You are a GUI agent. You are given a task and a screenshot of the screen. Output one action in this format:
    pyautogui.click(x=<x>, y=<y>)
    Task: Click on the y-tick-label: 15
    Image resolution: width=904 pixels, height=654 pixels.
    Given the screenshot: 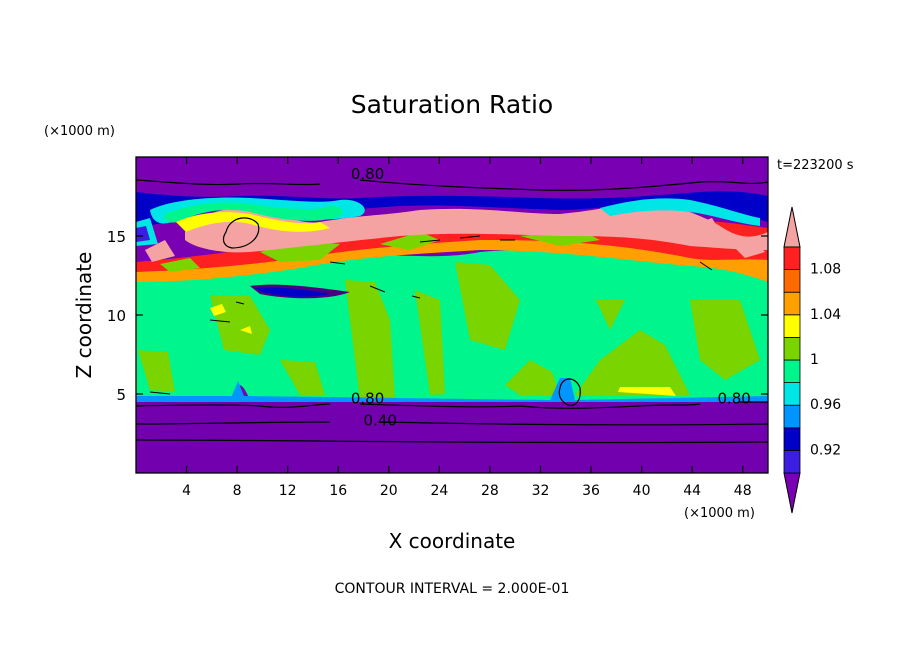 What is the action you would take?
    pyautogui.click(x=116, y=237)
    